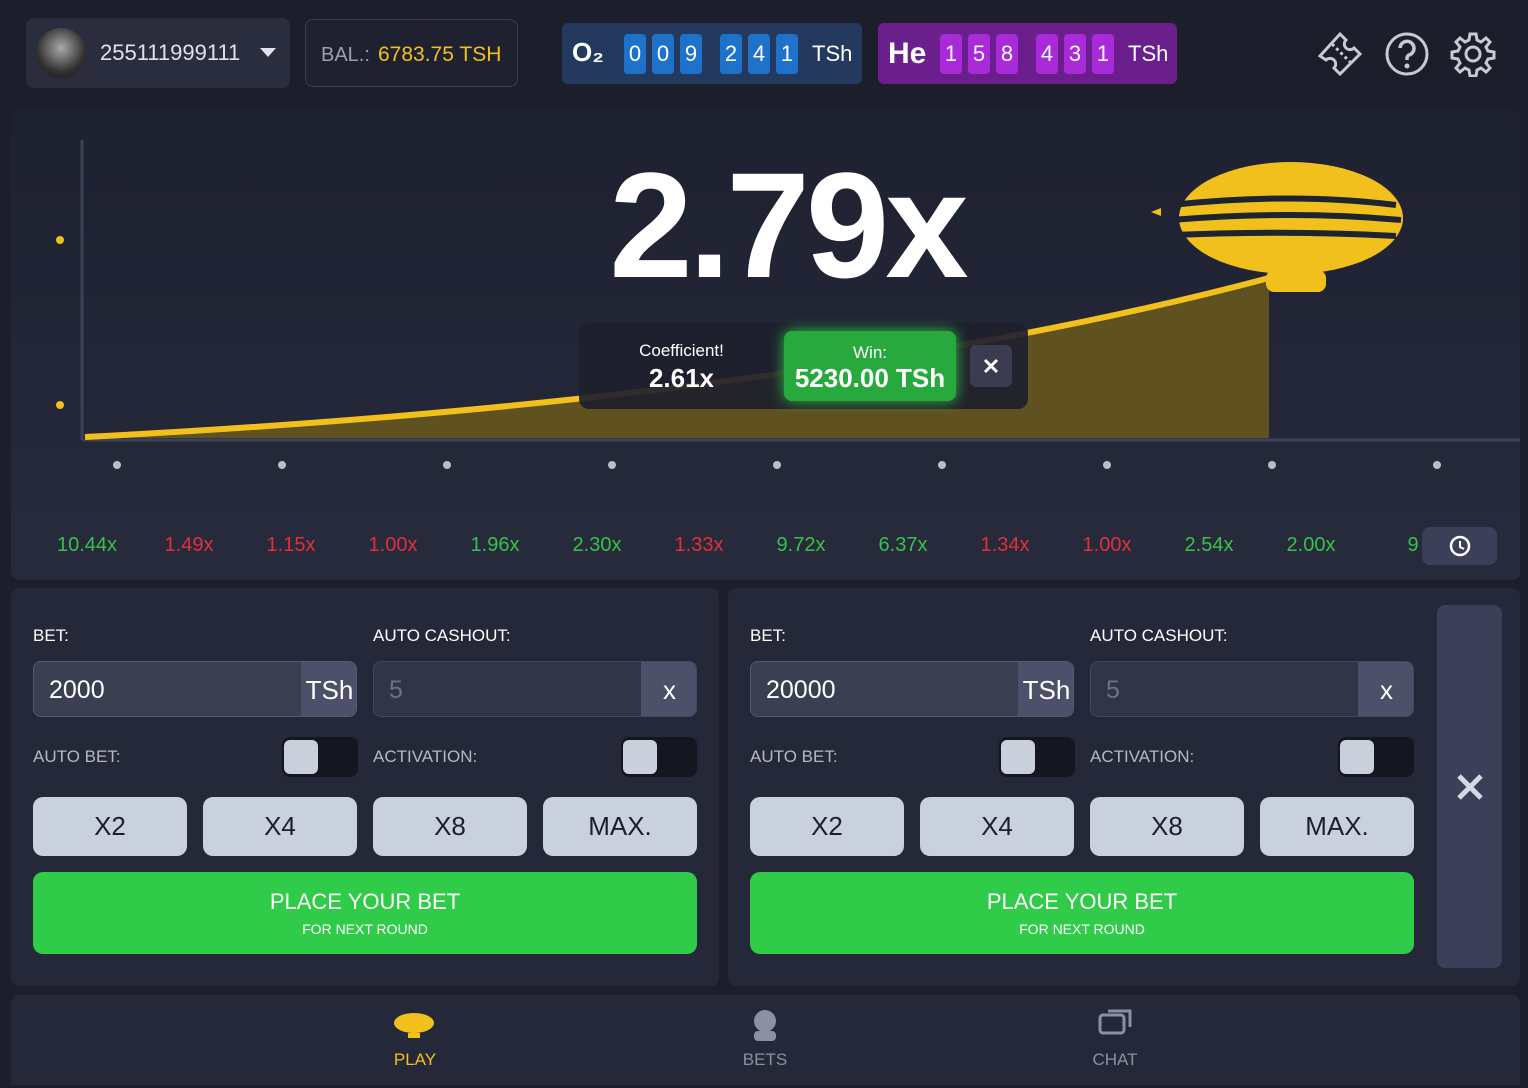  I want to click on bet-amount: 20000, so click(801, 690).